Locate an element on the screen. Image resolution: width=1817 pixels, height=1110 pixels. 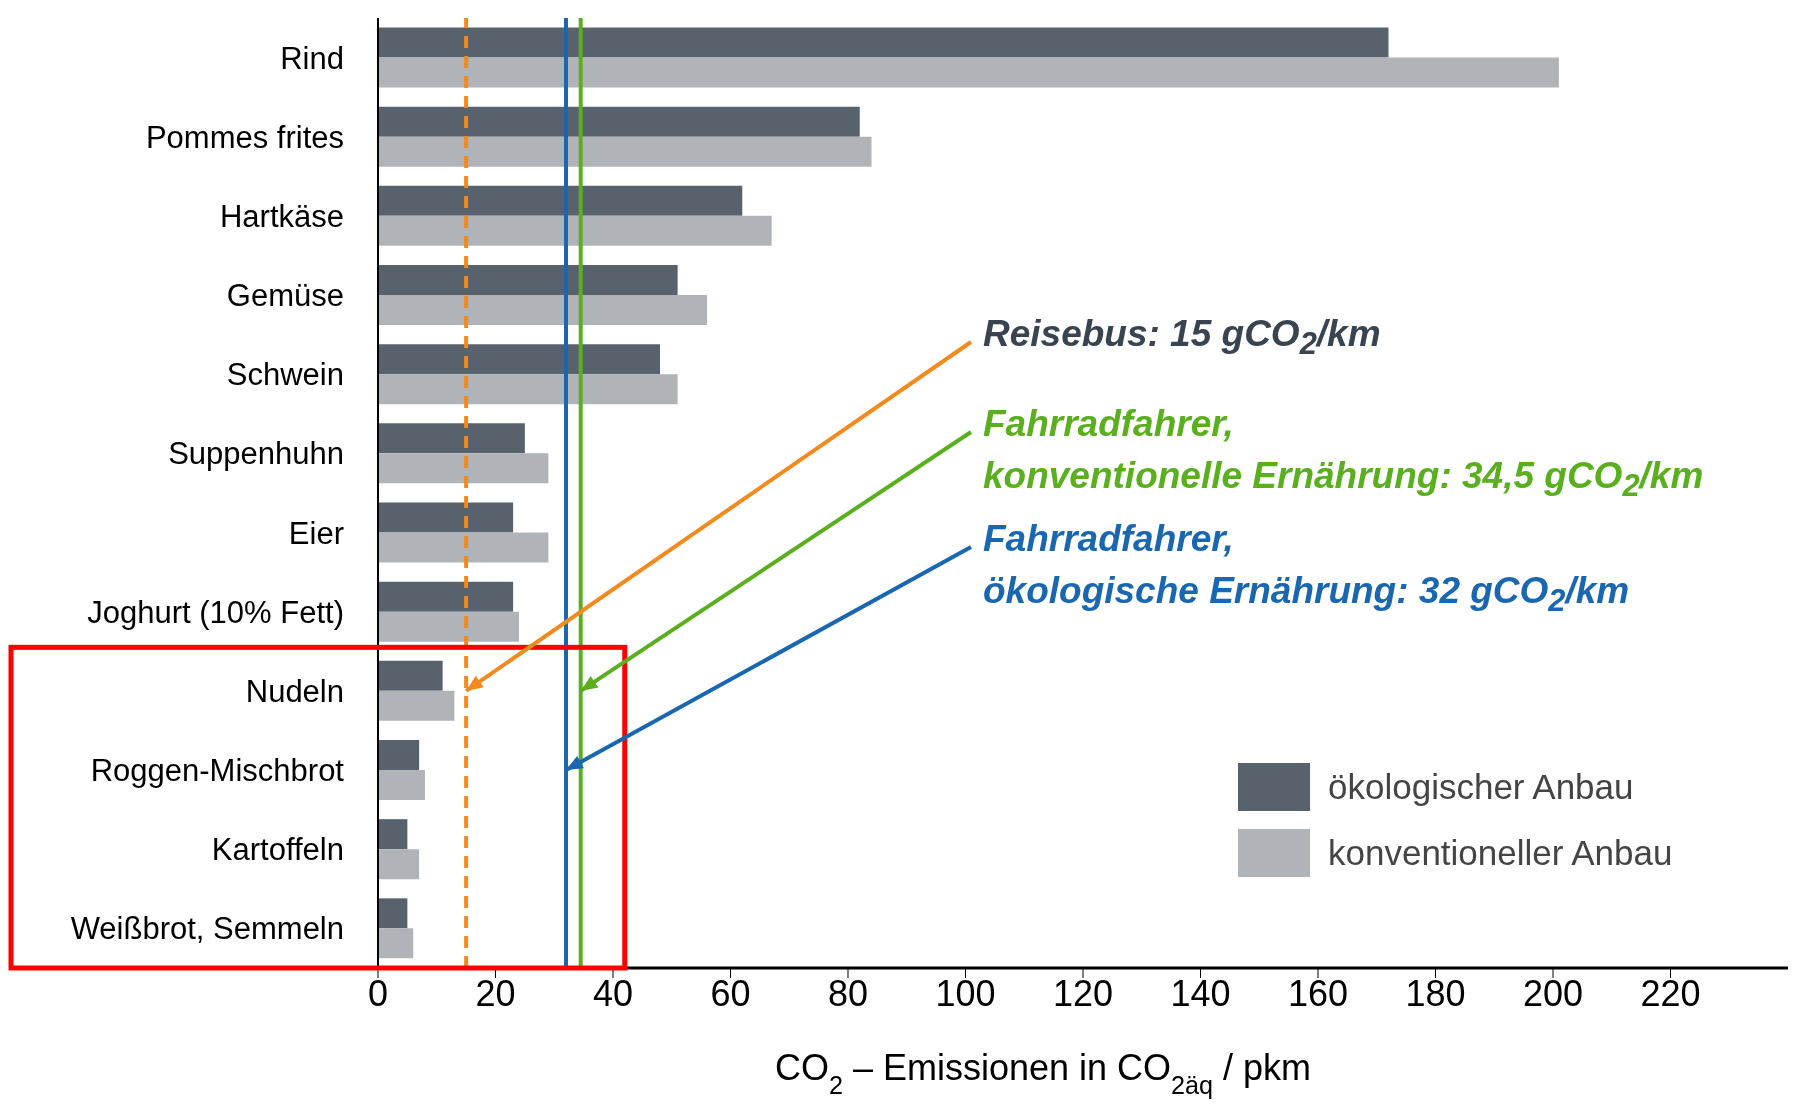
x-tick-label: 20 is located at coordinates (495, 993).